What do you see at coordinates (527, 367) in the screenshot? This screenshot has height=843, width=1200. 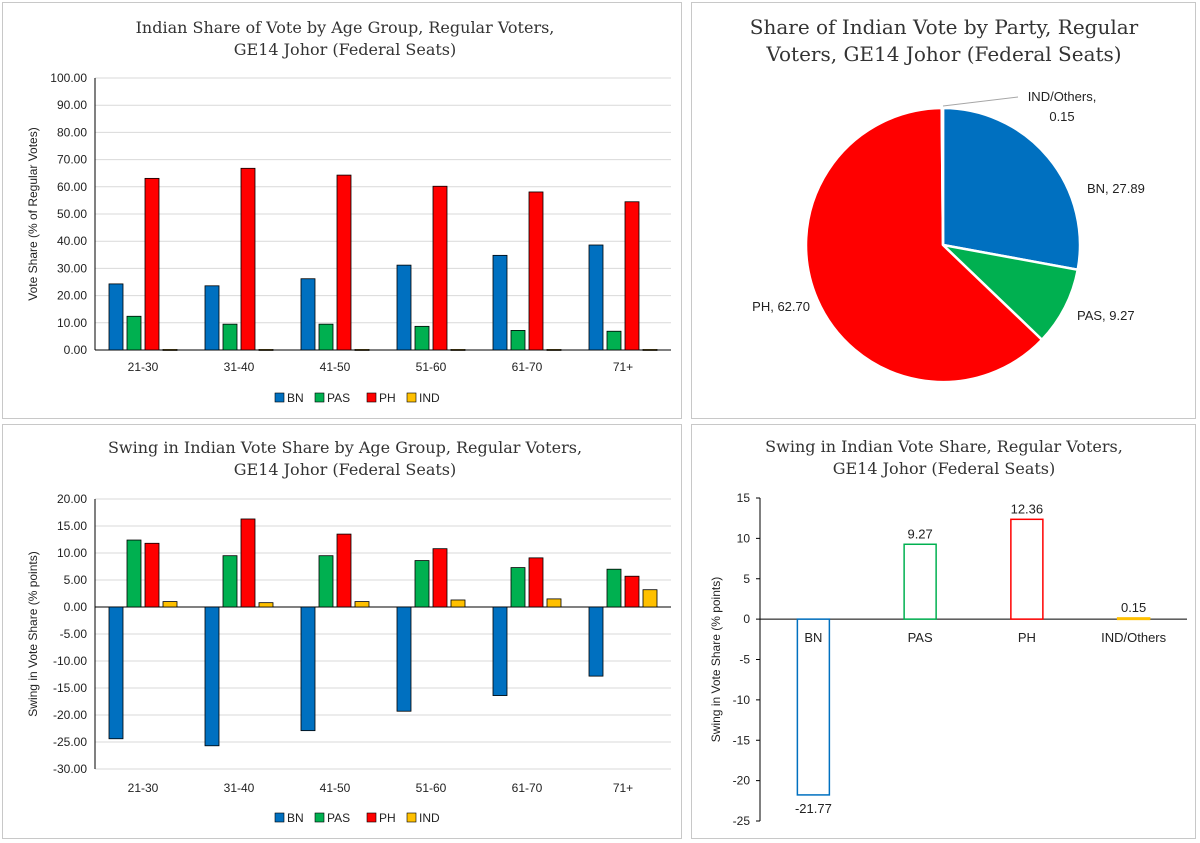 I see `c1-x-tick-label: 61-70` at bounding box center [527, 367].